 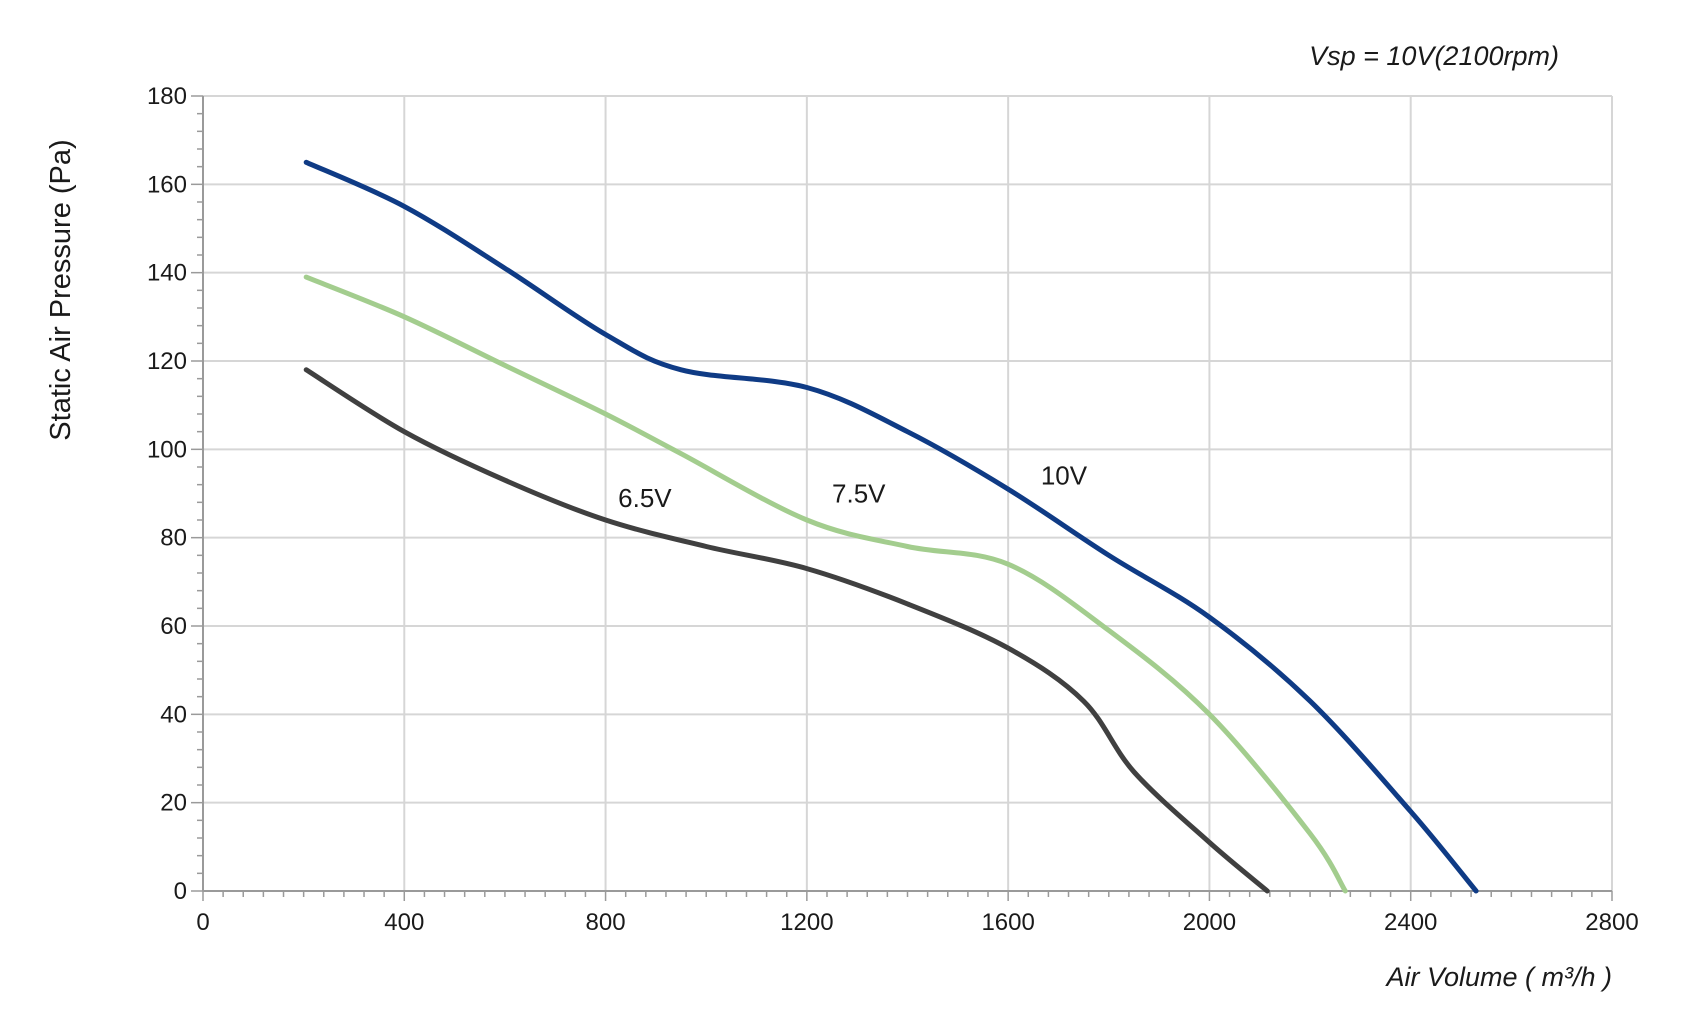 What do you see at coordinates (1434, 56) in the screenshot?
I see `speed-annotation: Vsp = 10V(2100rpm)` at bounding box center [1434, 56].